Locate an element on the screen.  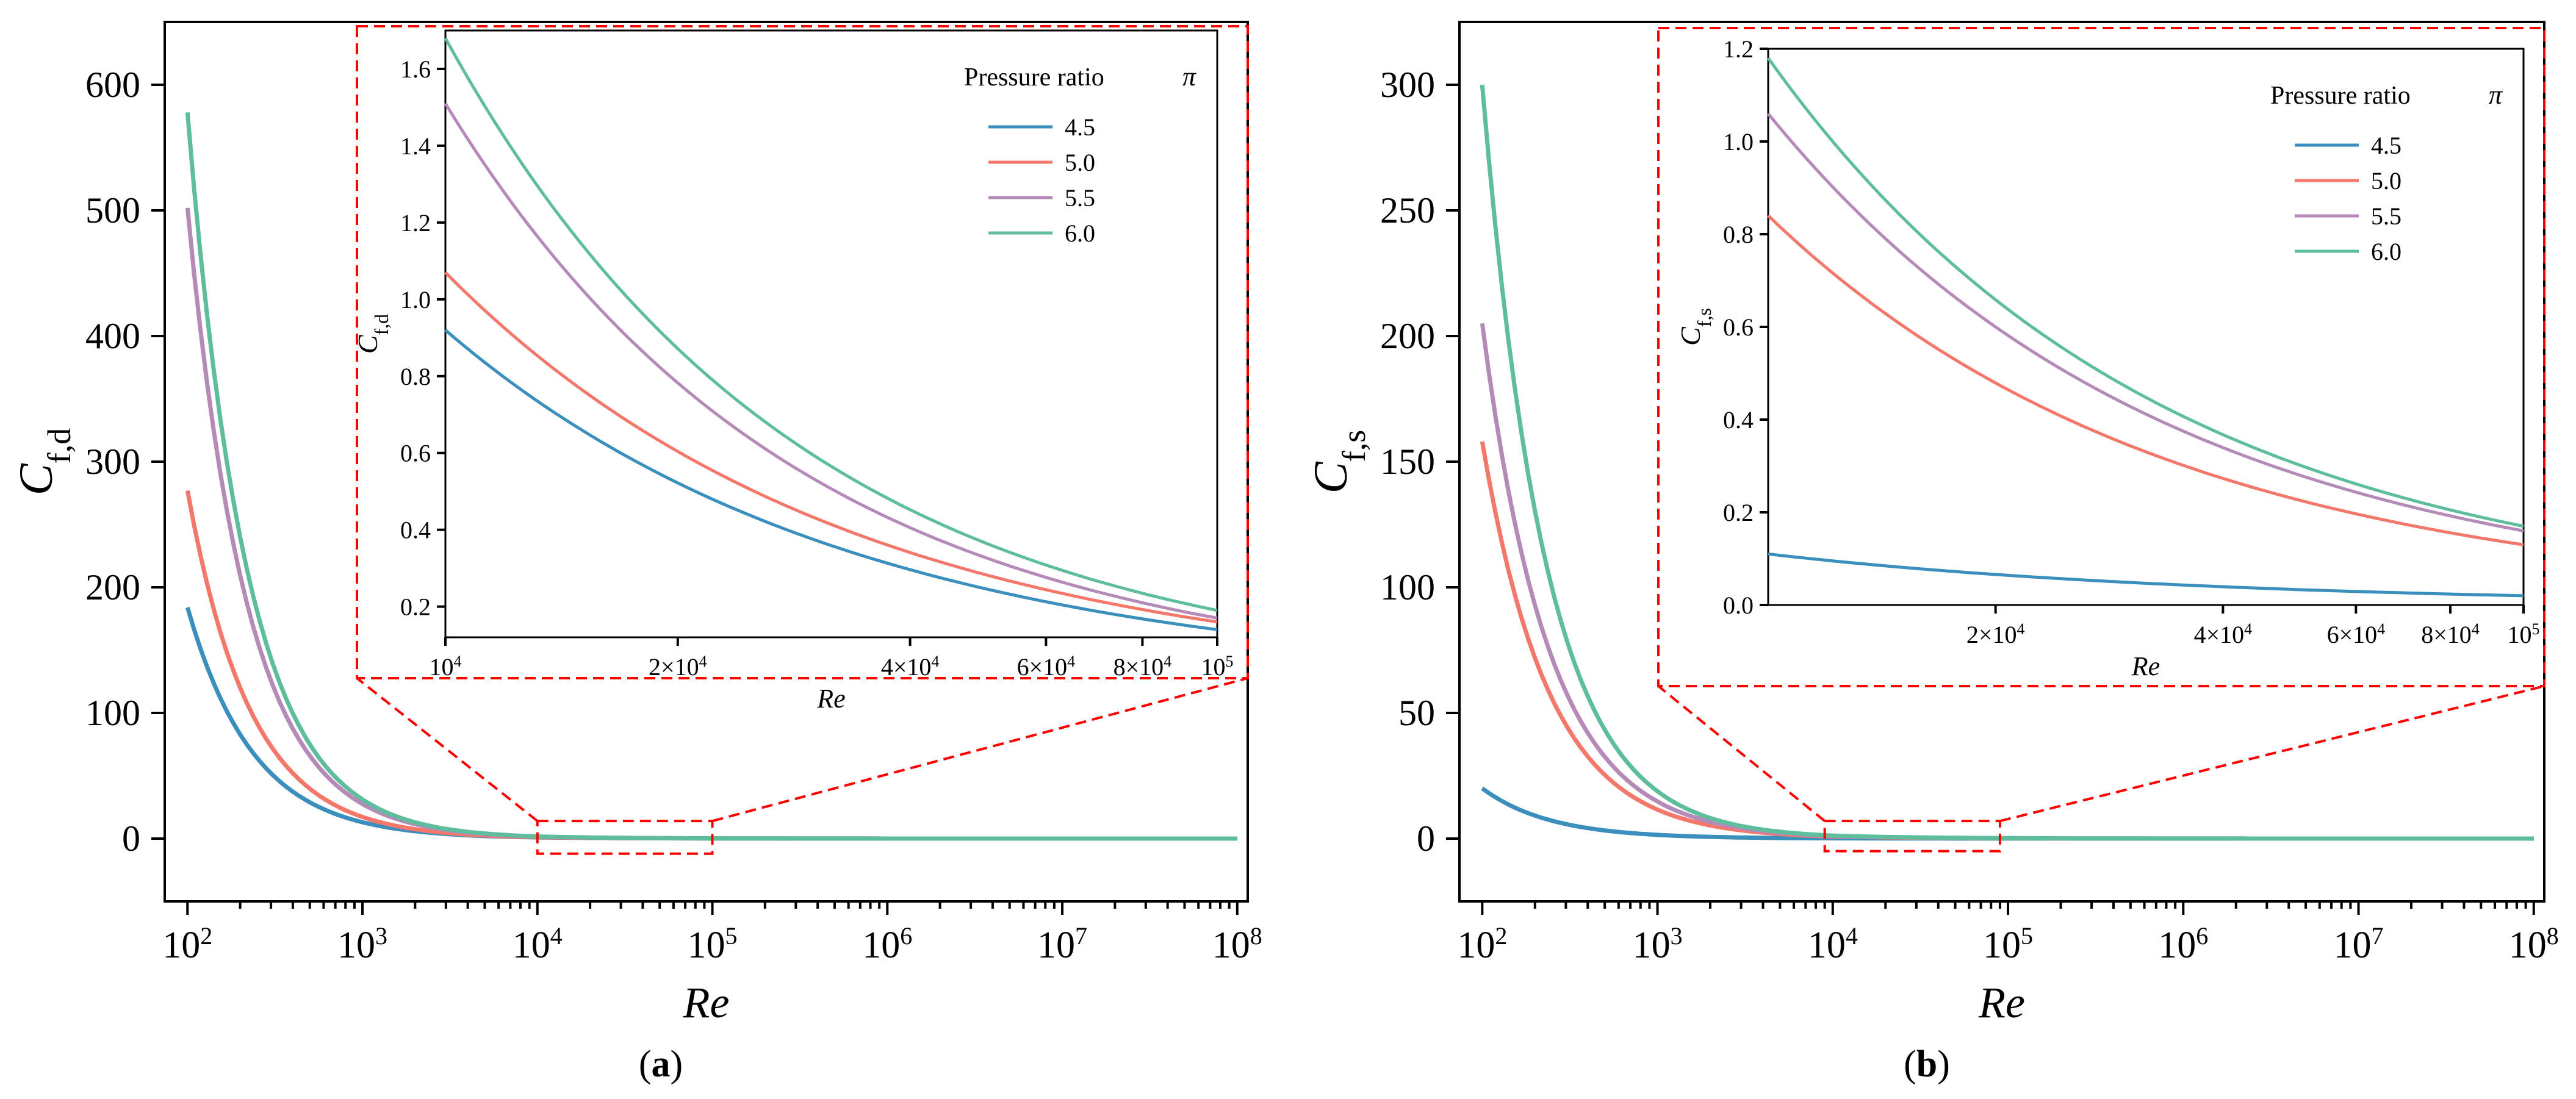
panel-a-label: (a) is located at coordinates (661, 1064).